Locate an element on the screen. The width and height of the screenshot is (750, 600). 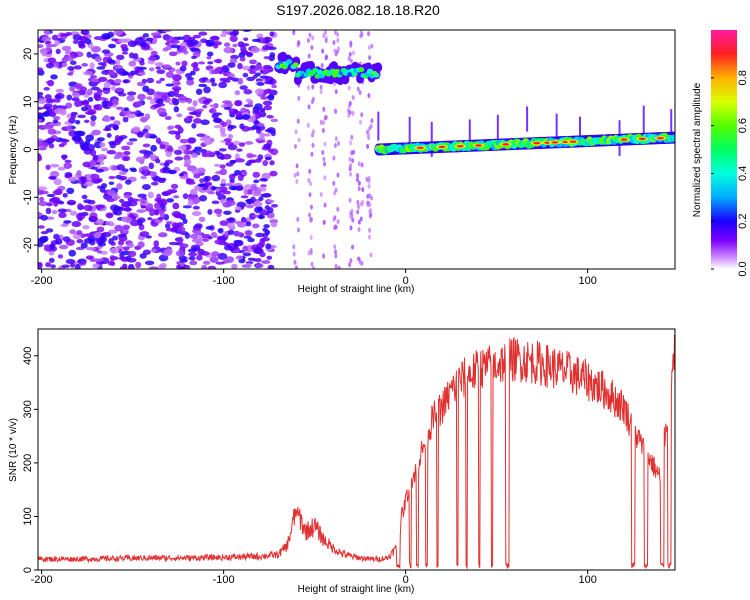
x-tick-label: -100 is located at coordinates (224, 580).